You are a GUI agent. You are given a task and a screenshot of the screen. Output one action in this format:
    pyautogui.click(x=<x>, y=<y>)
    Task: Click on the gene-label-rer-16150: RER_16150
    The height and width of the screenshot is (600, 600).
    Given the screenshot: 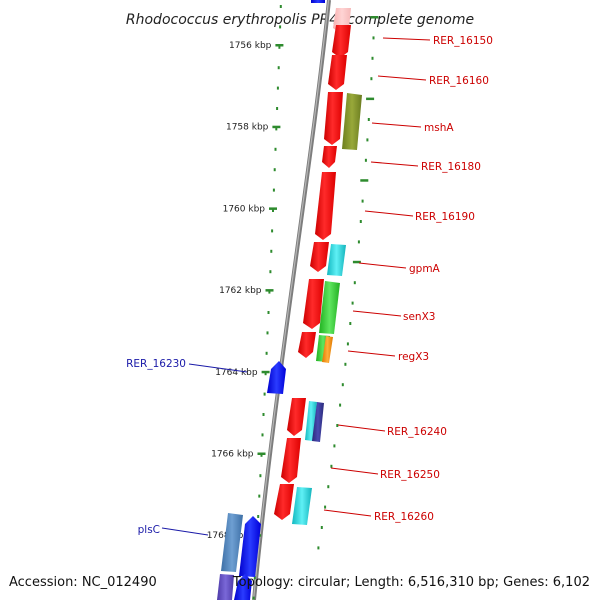 What is the action you would take?
    pyautogui.click(x=463, y=41)
    